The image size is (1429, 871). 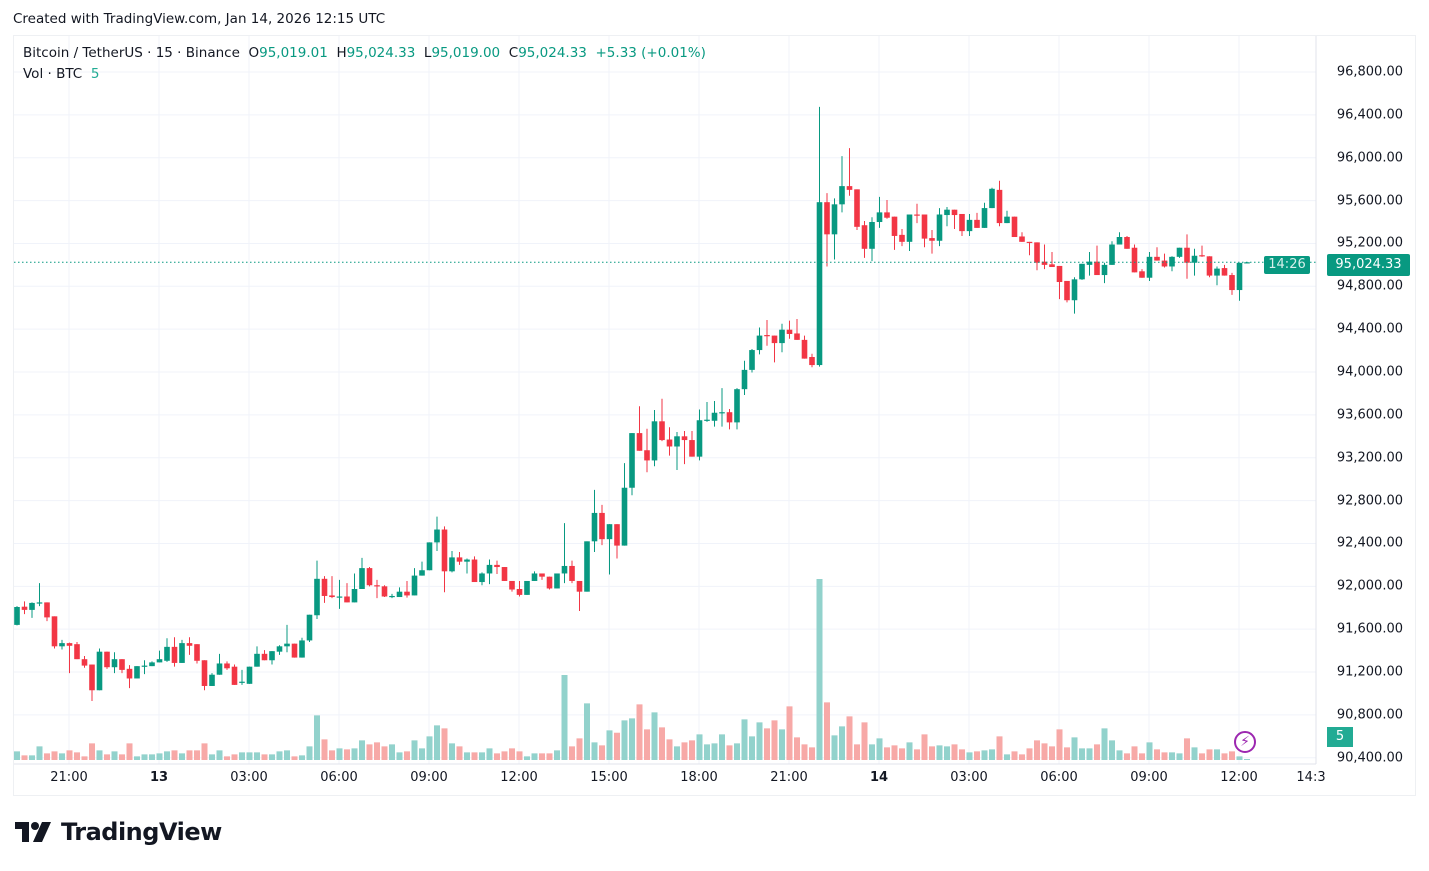 I want to click on lightning-bolt-icon: ⚡, so click(x=1245, y=742).